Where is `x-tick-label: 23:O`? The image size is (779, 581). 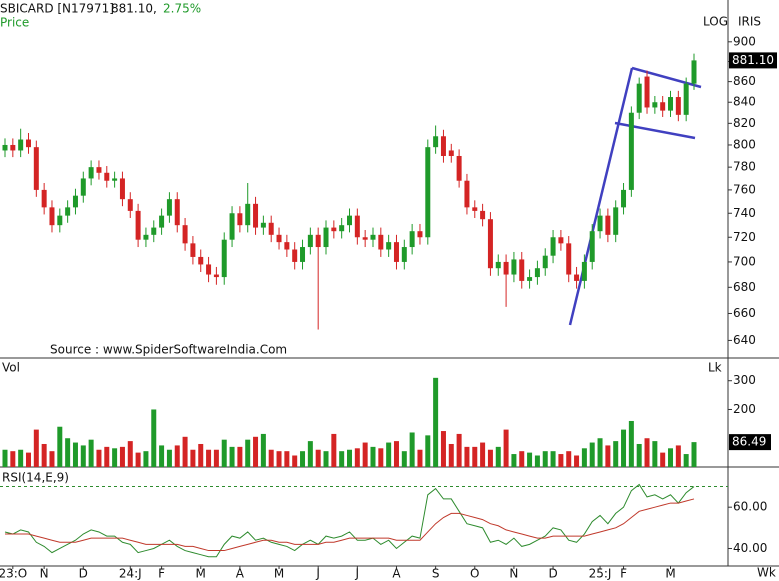 x-tick-label: 23:O is located at coordinates (13, 574).